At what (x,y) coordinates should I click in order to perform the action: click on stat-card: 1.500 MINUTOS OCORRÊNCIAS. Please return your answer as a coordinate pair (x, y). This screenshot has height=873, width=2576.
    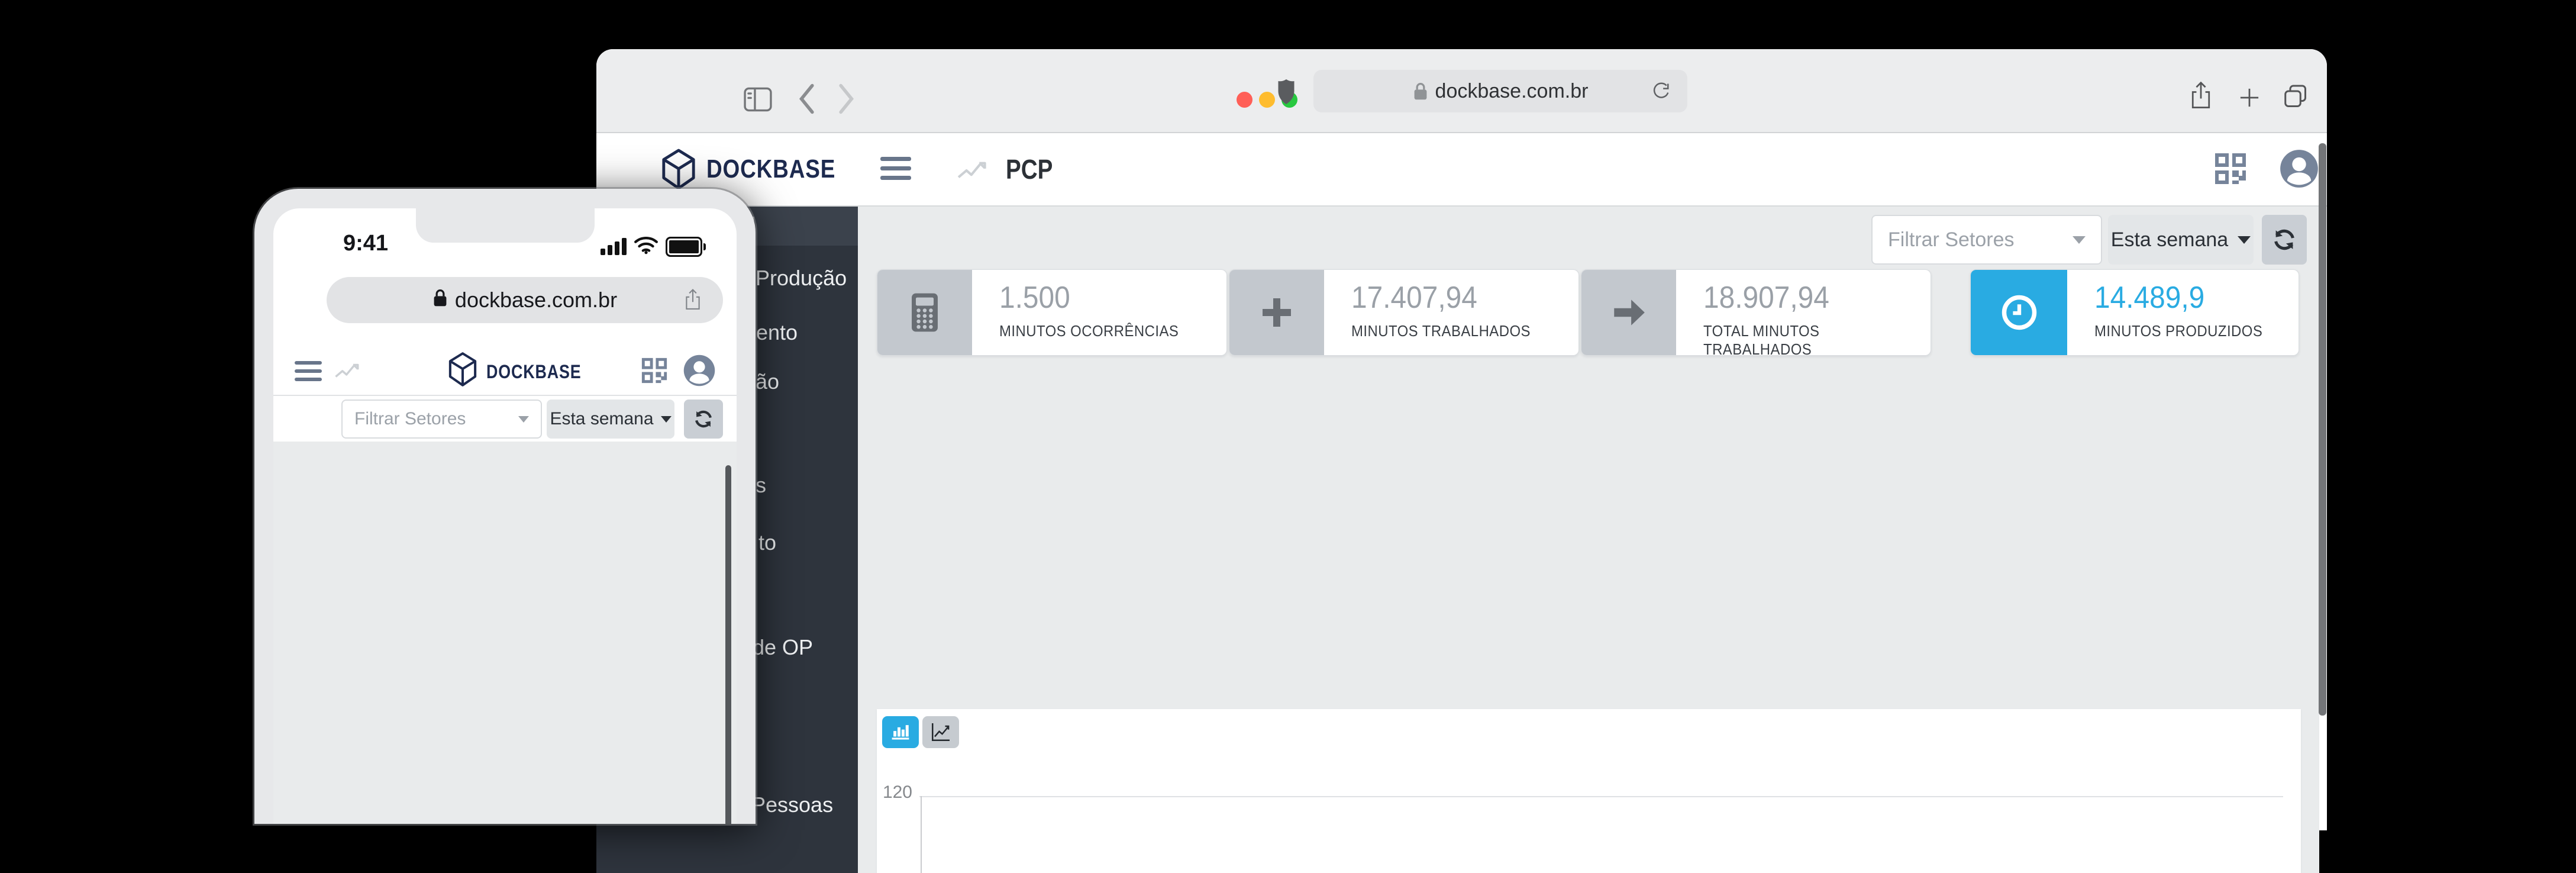
    Looking at the image, I should click on (1052, 312).